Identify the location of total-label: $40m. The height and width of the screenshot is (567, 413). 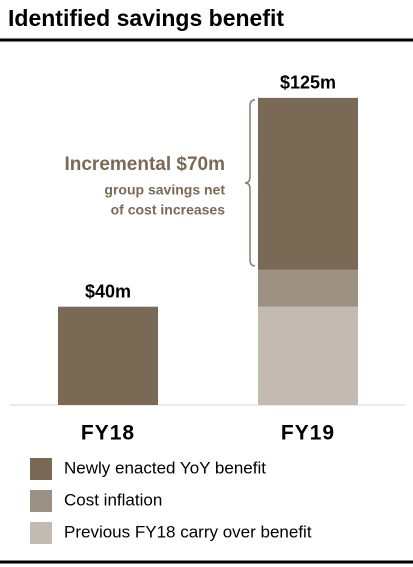
(108, 291).